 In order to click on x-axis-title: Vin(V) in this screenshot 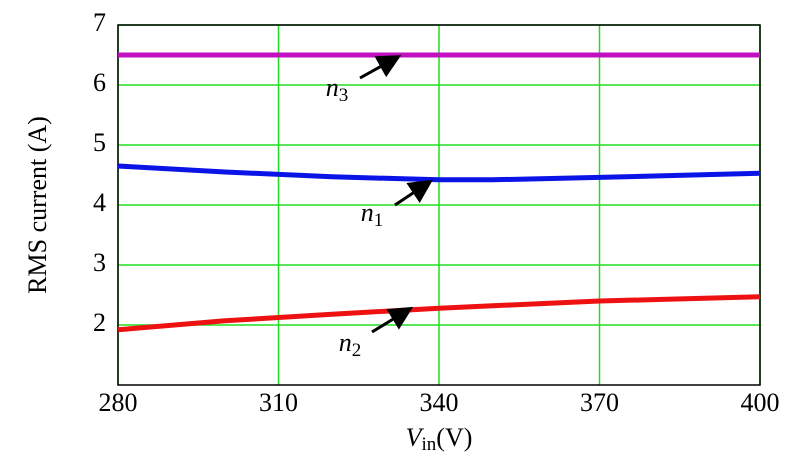, I will do `click(439, 439)`.